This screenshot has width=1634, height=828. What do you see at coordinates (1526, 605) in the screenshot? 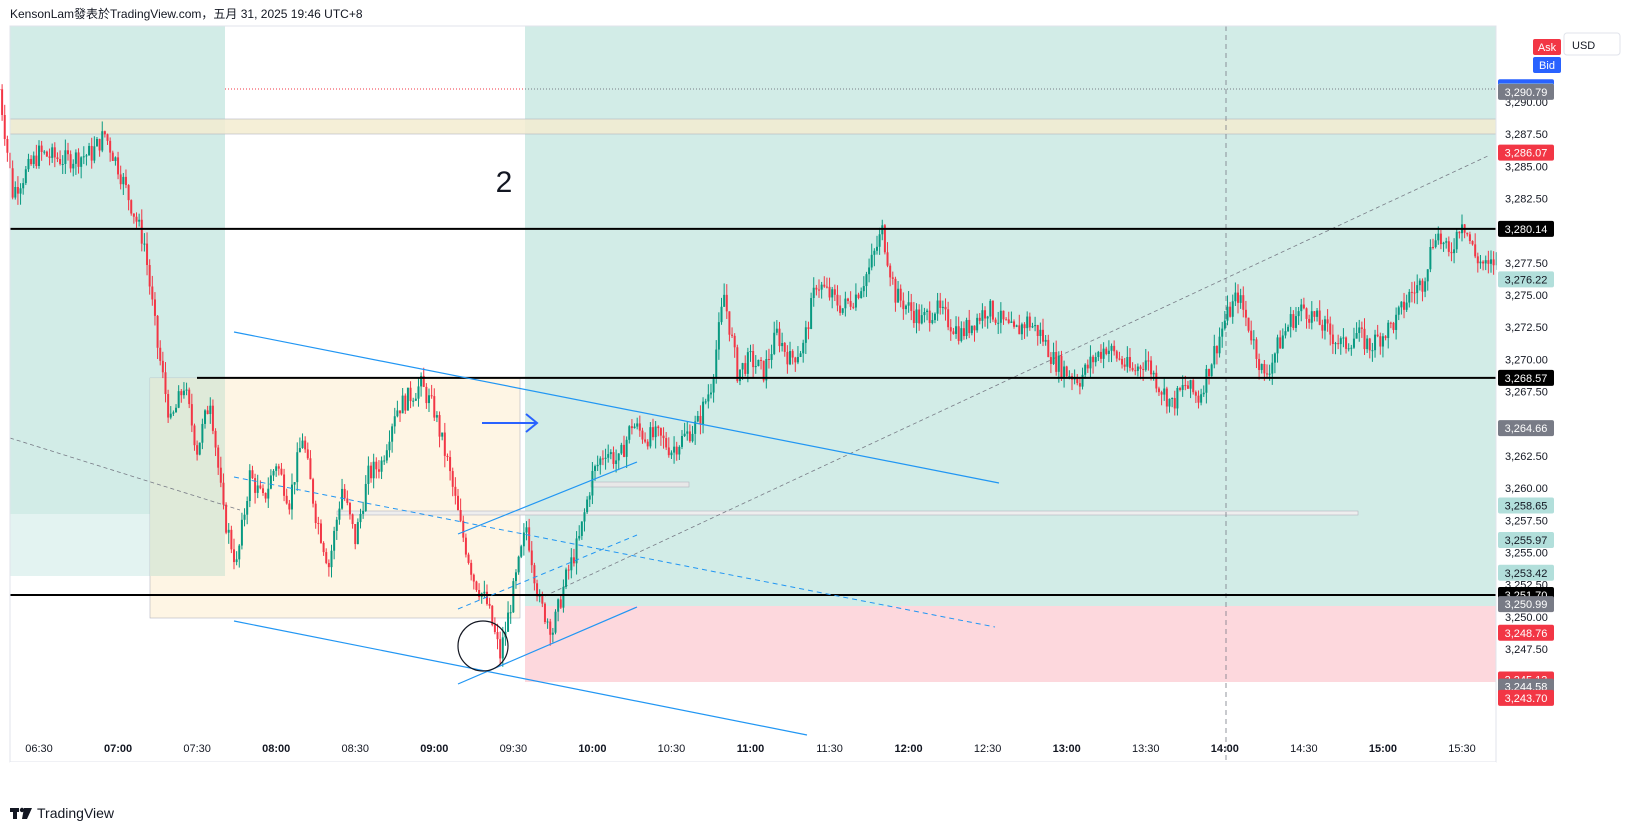
I see `price-label-text: 3,250.99` at bounding box center [1526, 605].